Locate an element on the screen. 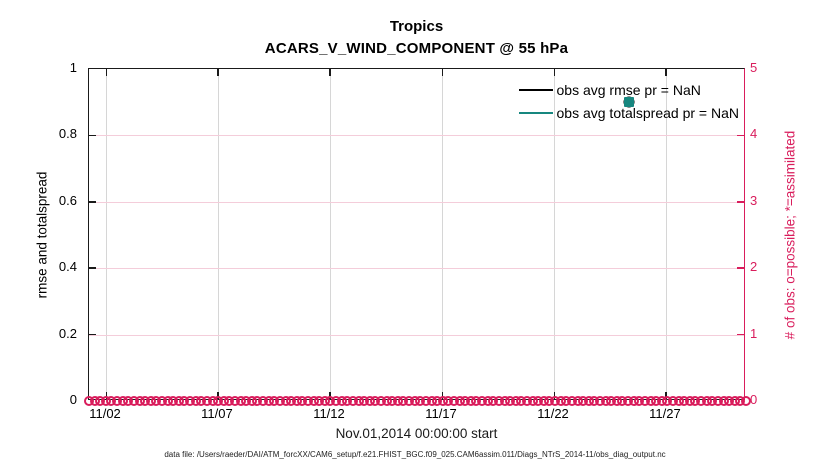 The width and height of the screenshot is (830, 470). left-y-tick-label: 0.6 is located at coordinates (67, 200).